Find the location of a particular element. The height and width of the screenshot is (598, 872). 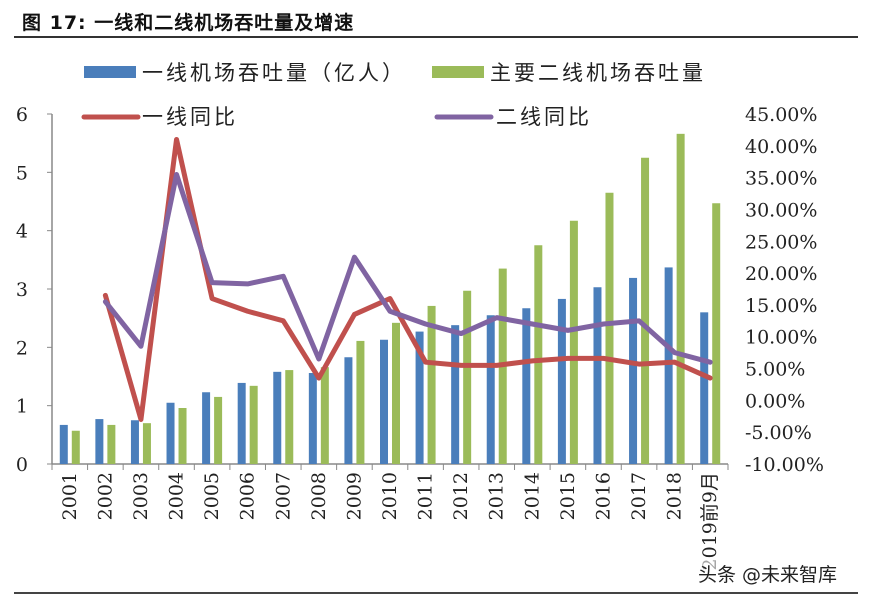

bar-tier1-2016 is located at coordinates (597, 375).